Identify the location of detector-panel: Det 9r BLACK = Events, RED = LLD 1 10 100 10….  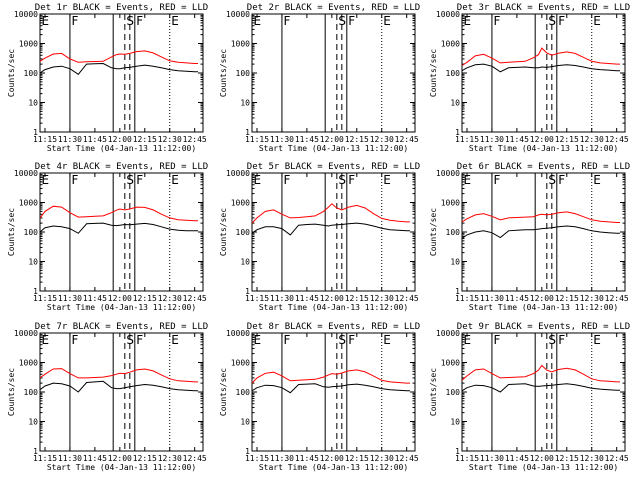
(529, 397).